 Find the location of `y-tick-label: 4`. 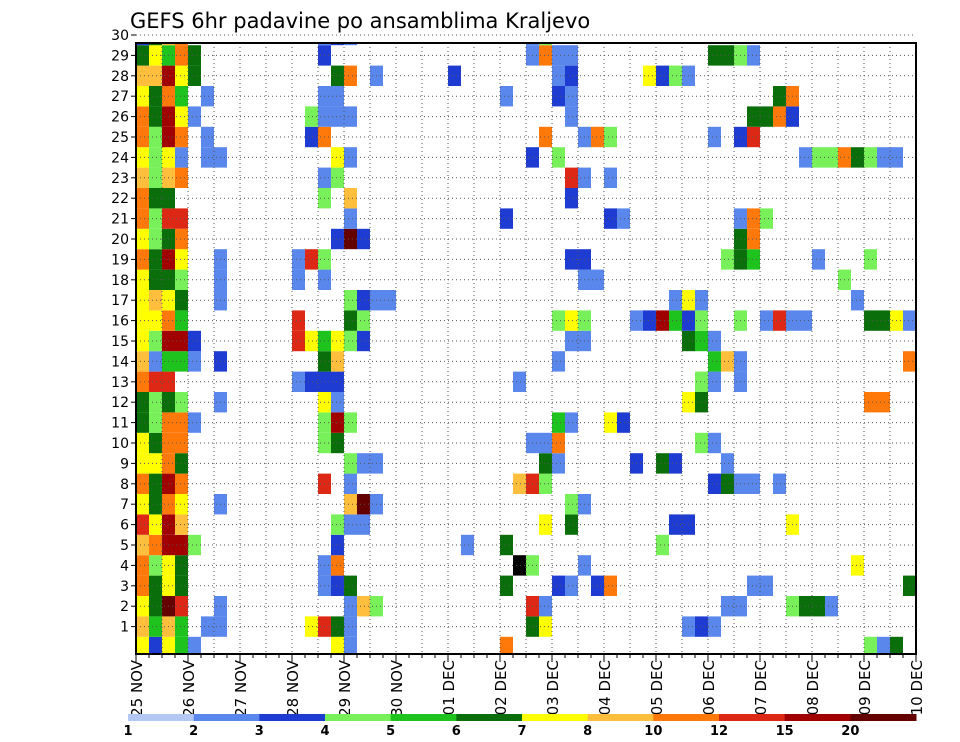

y-tick-label: 4 is located at coordinates (124, 566).